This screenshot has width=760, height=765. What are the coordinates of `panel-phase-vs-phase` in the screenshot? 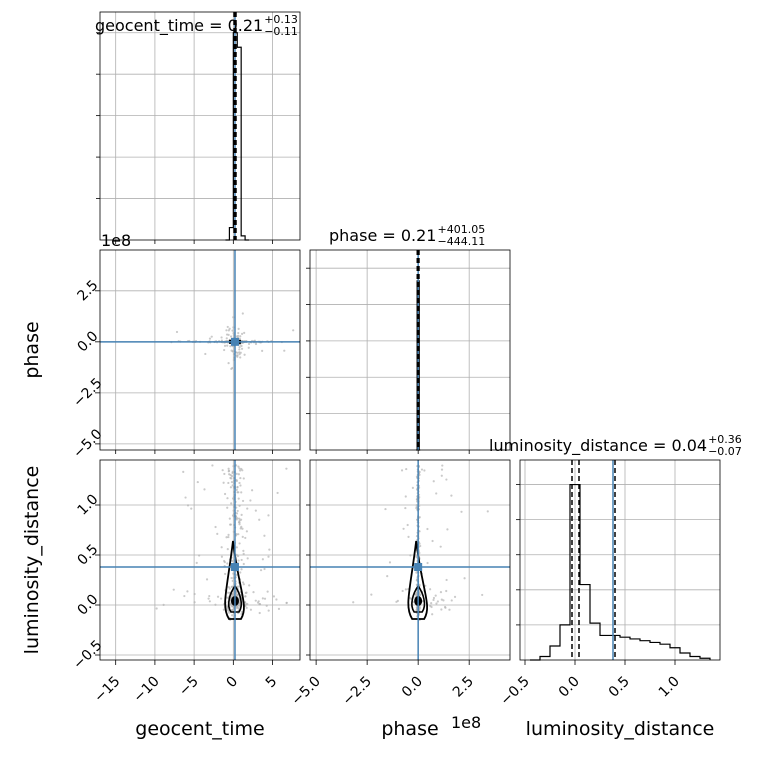 It's located at (408, 350).